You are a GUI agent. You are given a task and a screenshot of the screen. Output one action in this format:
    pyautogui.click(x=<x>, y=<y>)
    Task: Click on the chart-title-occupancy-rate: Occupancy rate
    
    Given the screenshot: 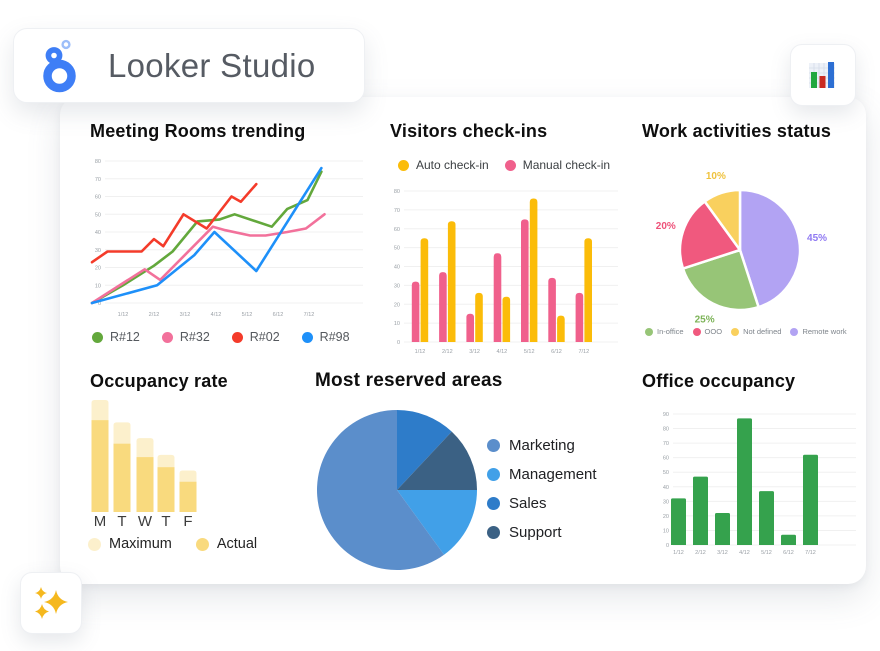 What is the action you would take?
    pyautogui.click(x=159, y=381)
    